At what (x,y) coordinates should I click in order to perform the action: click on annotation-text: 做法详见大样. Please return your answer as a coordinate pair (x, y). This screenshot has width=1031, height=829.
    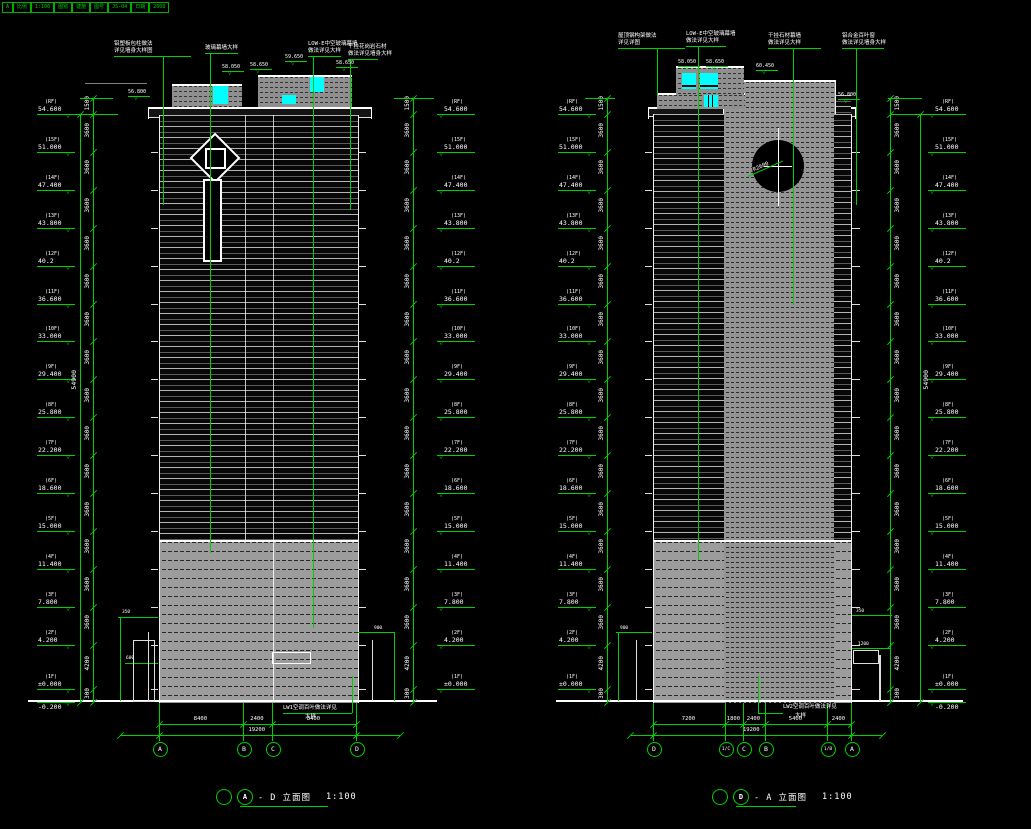
    Looking at the image, I should click on (325, 51).